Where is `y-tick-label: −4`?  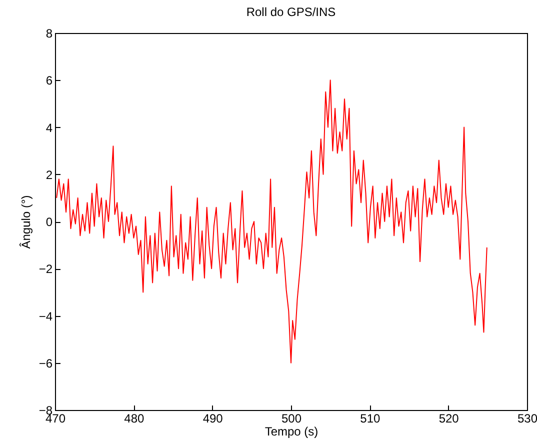
y-tick-label: −4 is located at coordinates (45, 316).